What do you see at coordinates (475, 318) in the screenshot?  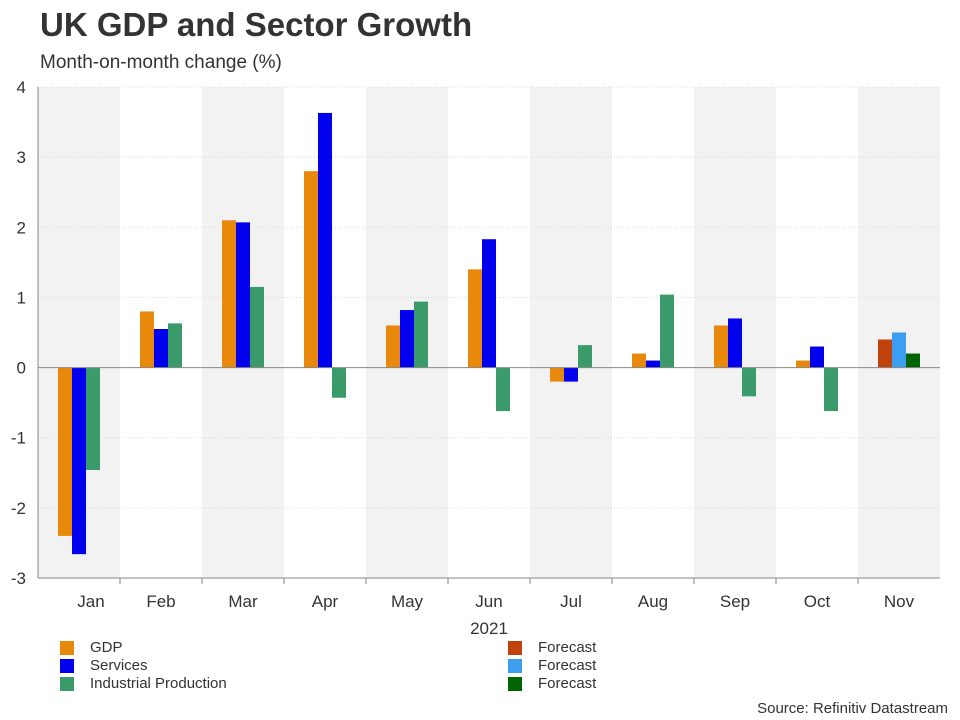 I see `bar-gdp-jun` at bounding box center [475, 318].